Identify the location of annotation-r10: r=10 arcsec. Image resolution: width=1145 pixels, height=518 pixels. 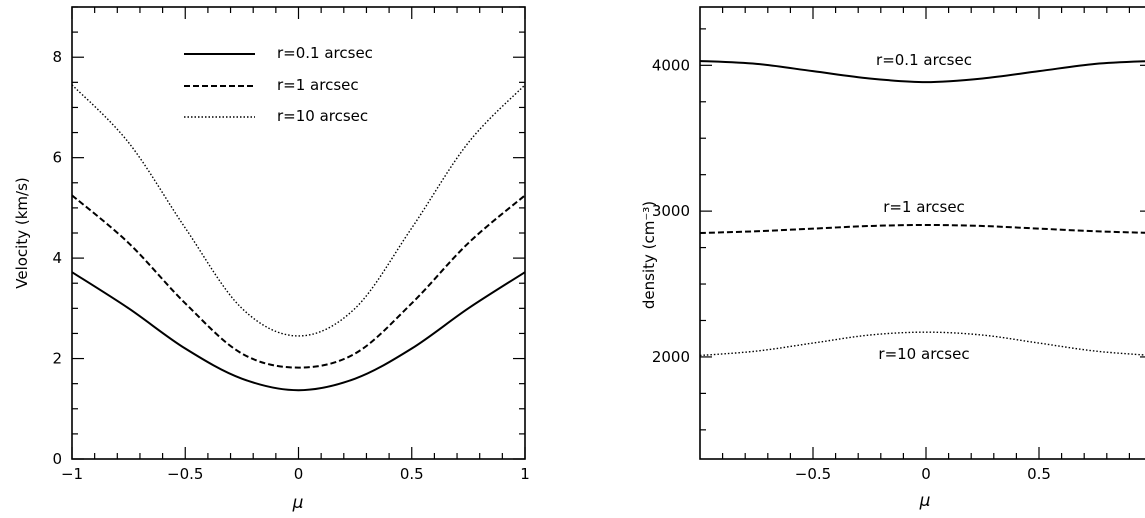
(923, 354).